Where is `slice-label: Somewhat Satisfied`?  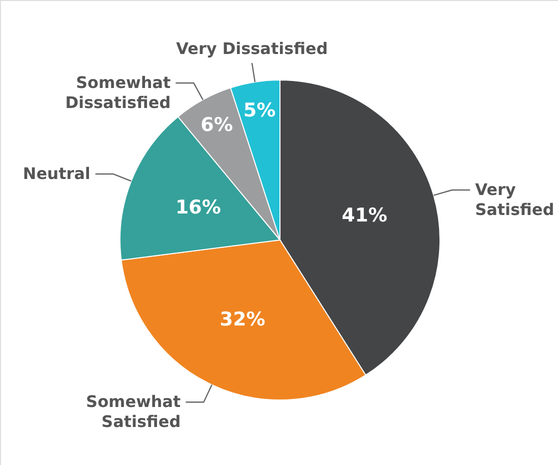 slice-label: Somewhat Satisfied is located at coordinates (134, 412).